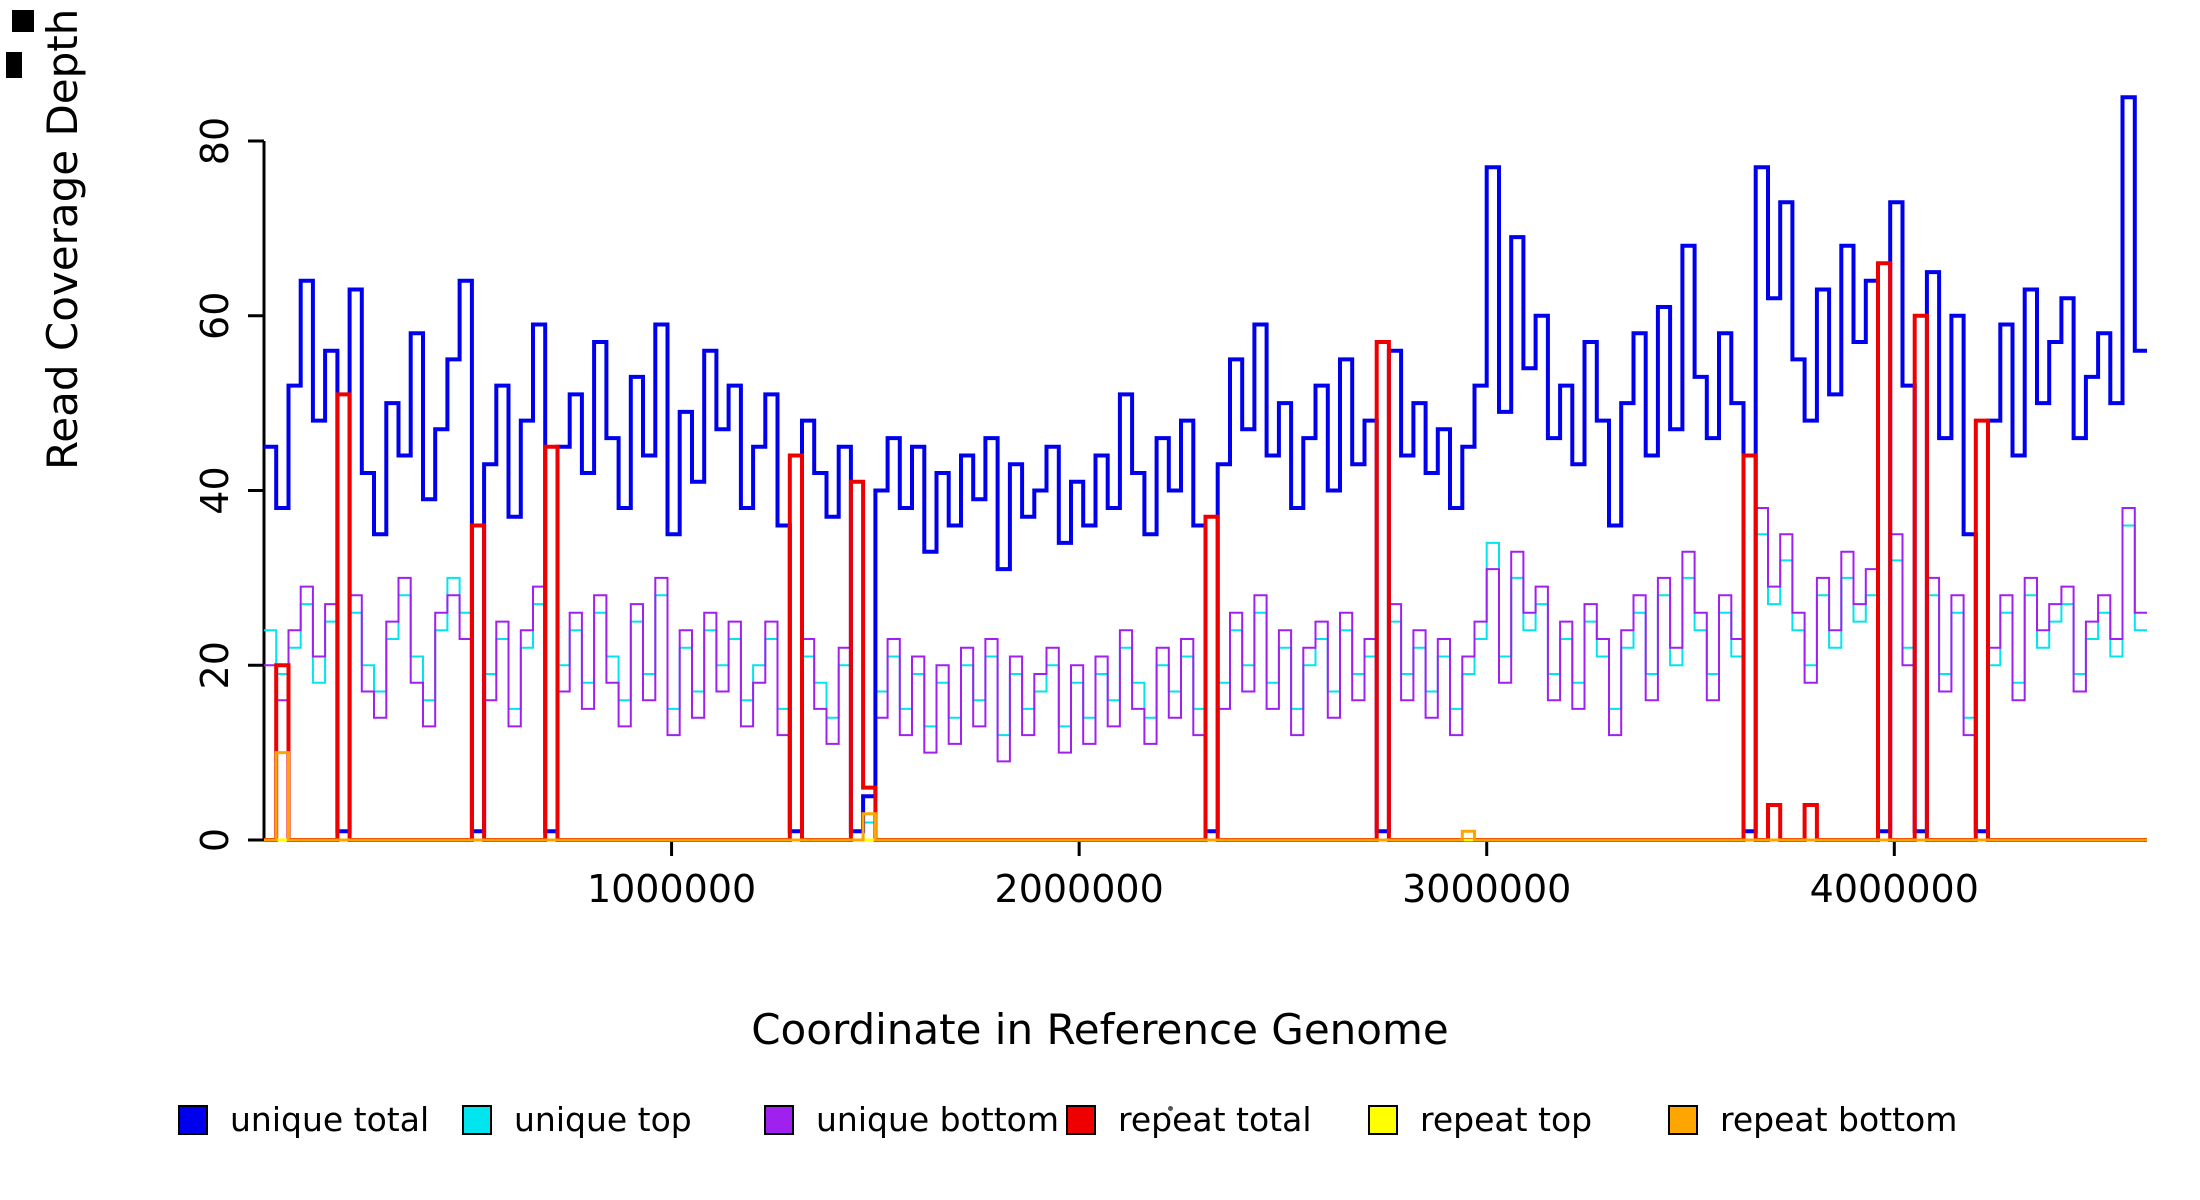 The width and height of the screenshot is (2200, 1200). What do you see at coordinates (215, 840) in the screenshot?
I see `y-tick-label: 0` at bounding box center [215, 840].